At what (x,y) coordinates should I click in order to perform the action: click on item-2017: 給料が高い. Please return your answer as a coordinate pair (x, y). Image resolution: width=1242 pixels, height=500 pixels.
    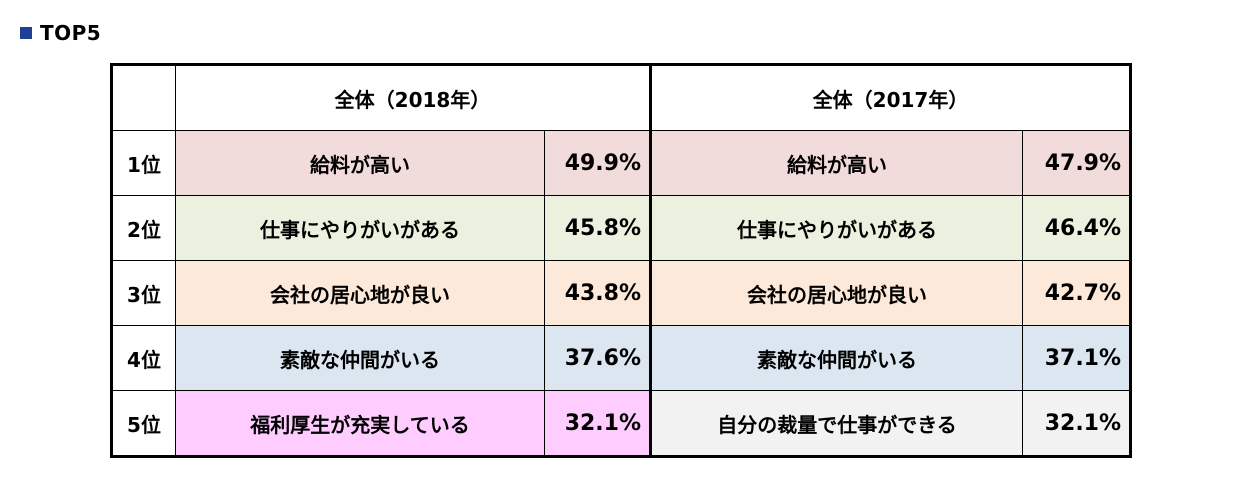
    Looking at the image, I should click on (837, 163).